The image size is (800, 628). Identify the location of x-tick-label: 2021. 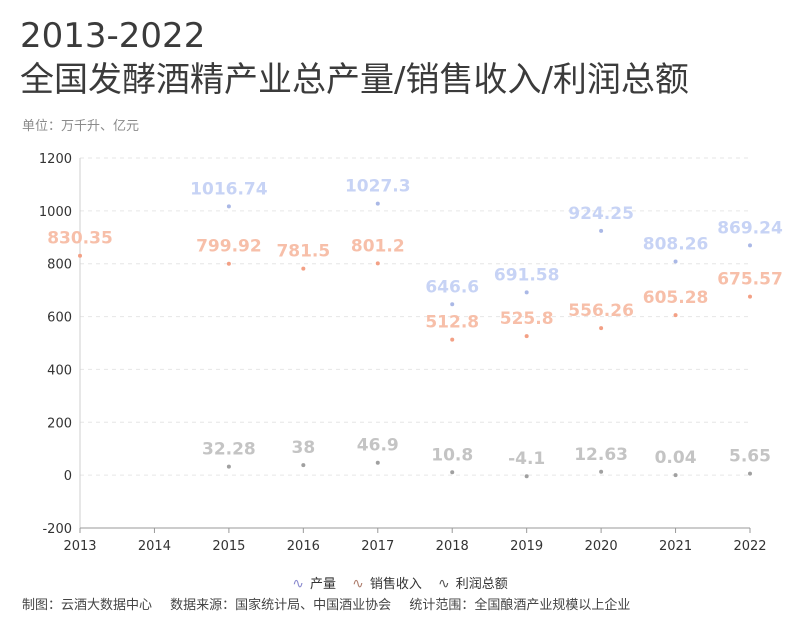
(675, 546).